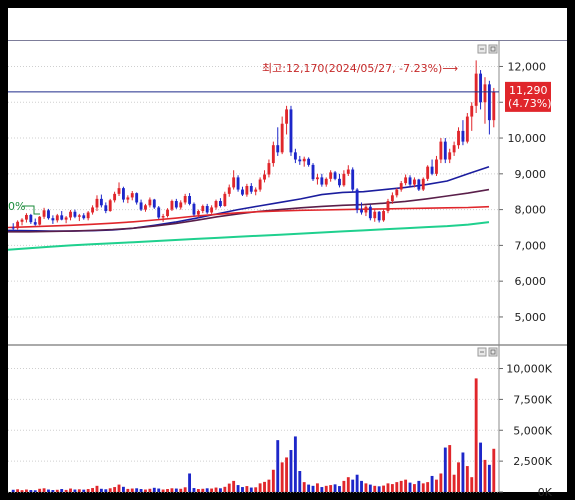 Image resolution: width=575 pixels, height=500 pixels. I want to click on price-tick-label: 7,000, so click(531, 245).